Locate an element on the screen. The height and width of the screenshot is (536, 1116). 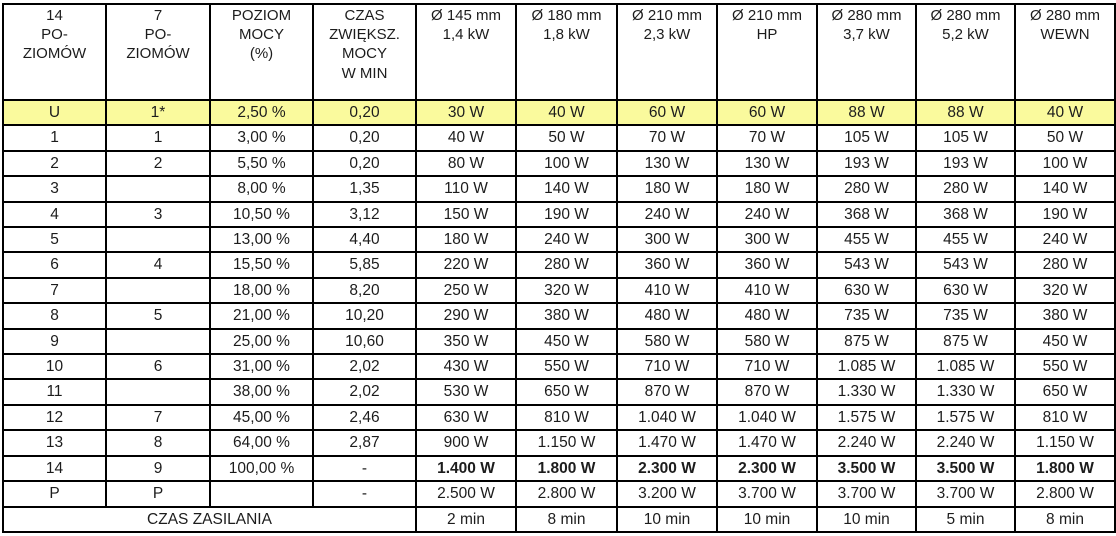
table-cell: 180 W is located at coordinates (466, 240).